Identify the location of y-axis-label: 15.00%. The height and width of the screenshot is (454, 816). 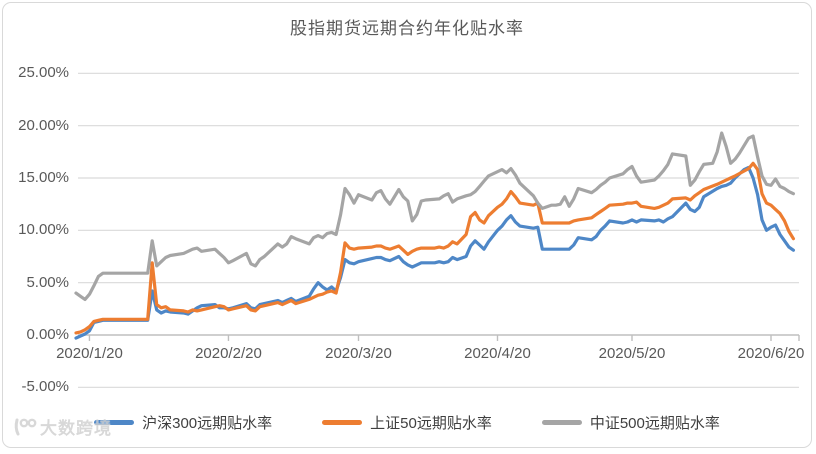
(43, 177).